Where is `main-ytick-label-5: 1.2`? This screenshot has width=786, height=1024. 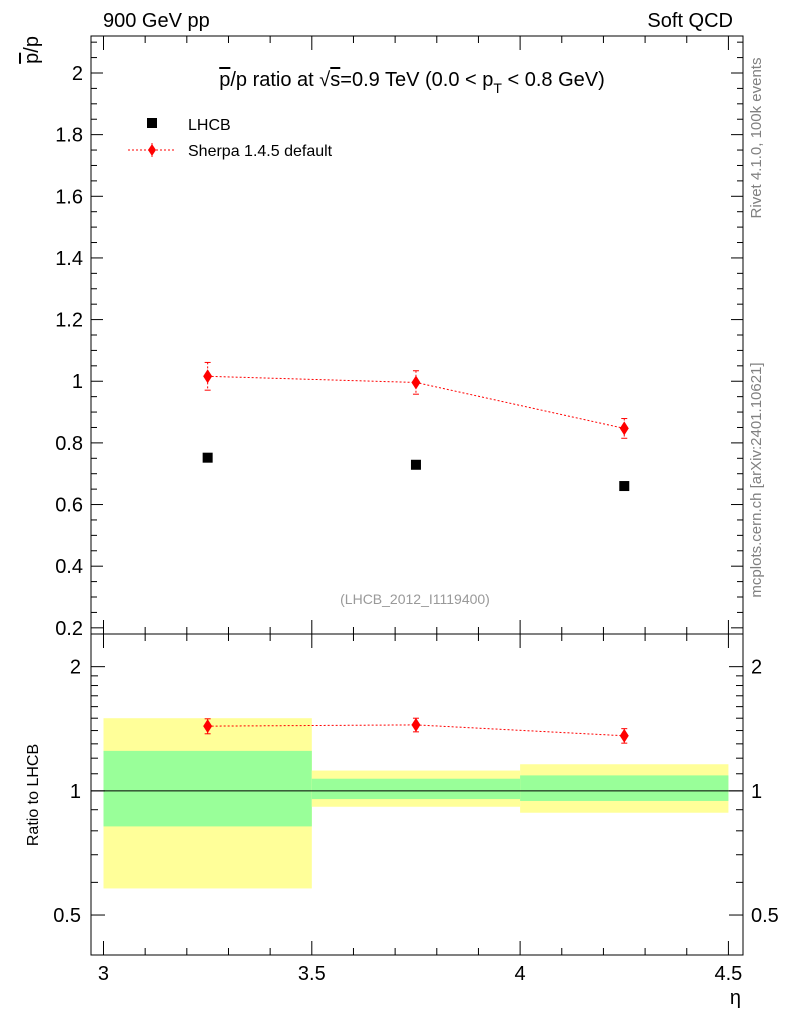 main-ytick-label-5: 1.2 is located at coordinates (69, 321).